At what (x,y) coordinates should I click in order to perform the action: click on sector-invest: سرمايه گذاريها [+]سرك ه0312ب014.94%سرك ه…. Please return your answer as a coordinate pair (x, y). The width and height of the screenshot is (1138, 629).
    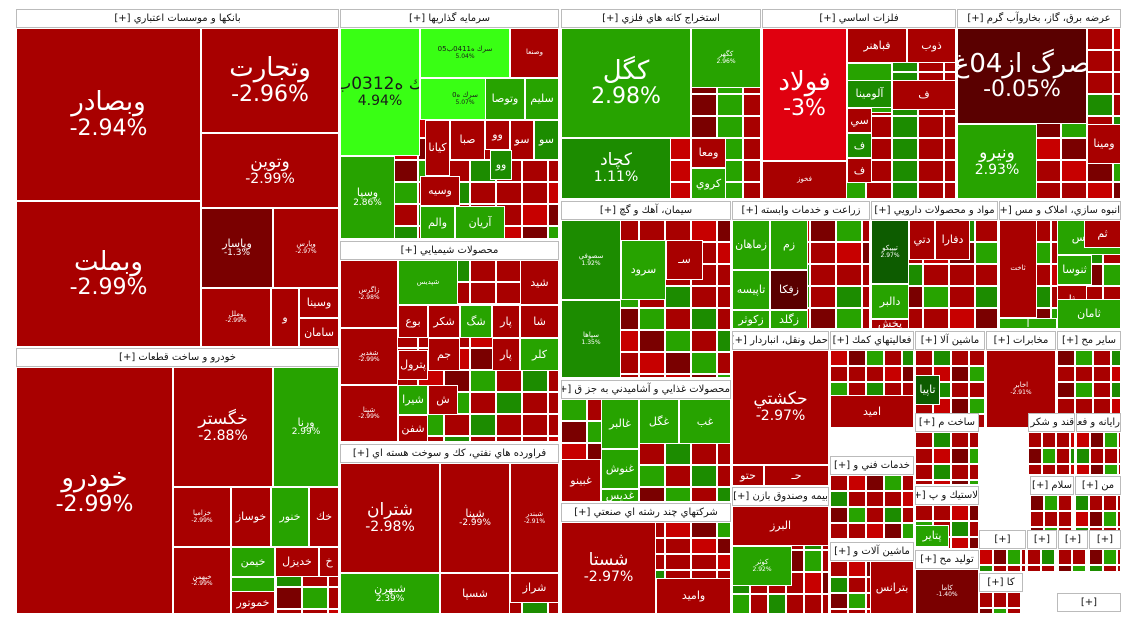
    Looking at the image, I should click on (449, 124).